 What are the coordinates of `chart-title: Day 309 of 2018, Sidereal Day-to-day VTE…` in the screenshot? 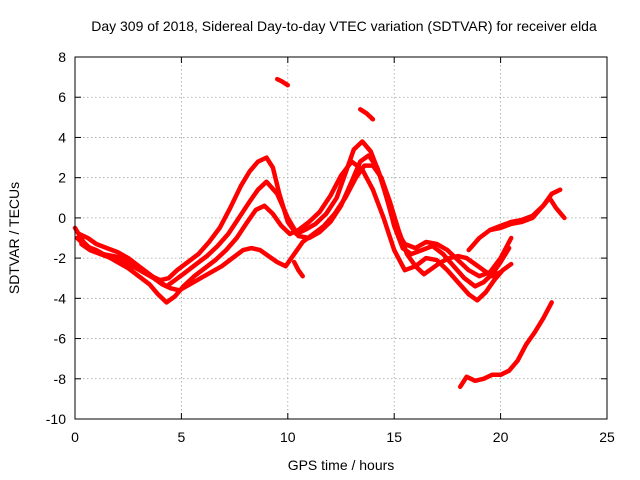 It's located at (344, 26).